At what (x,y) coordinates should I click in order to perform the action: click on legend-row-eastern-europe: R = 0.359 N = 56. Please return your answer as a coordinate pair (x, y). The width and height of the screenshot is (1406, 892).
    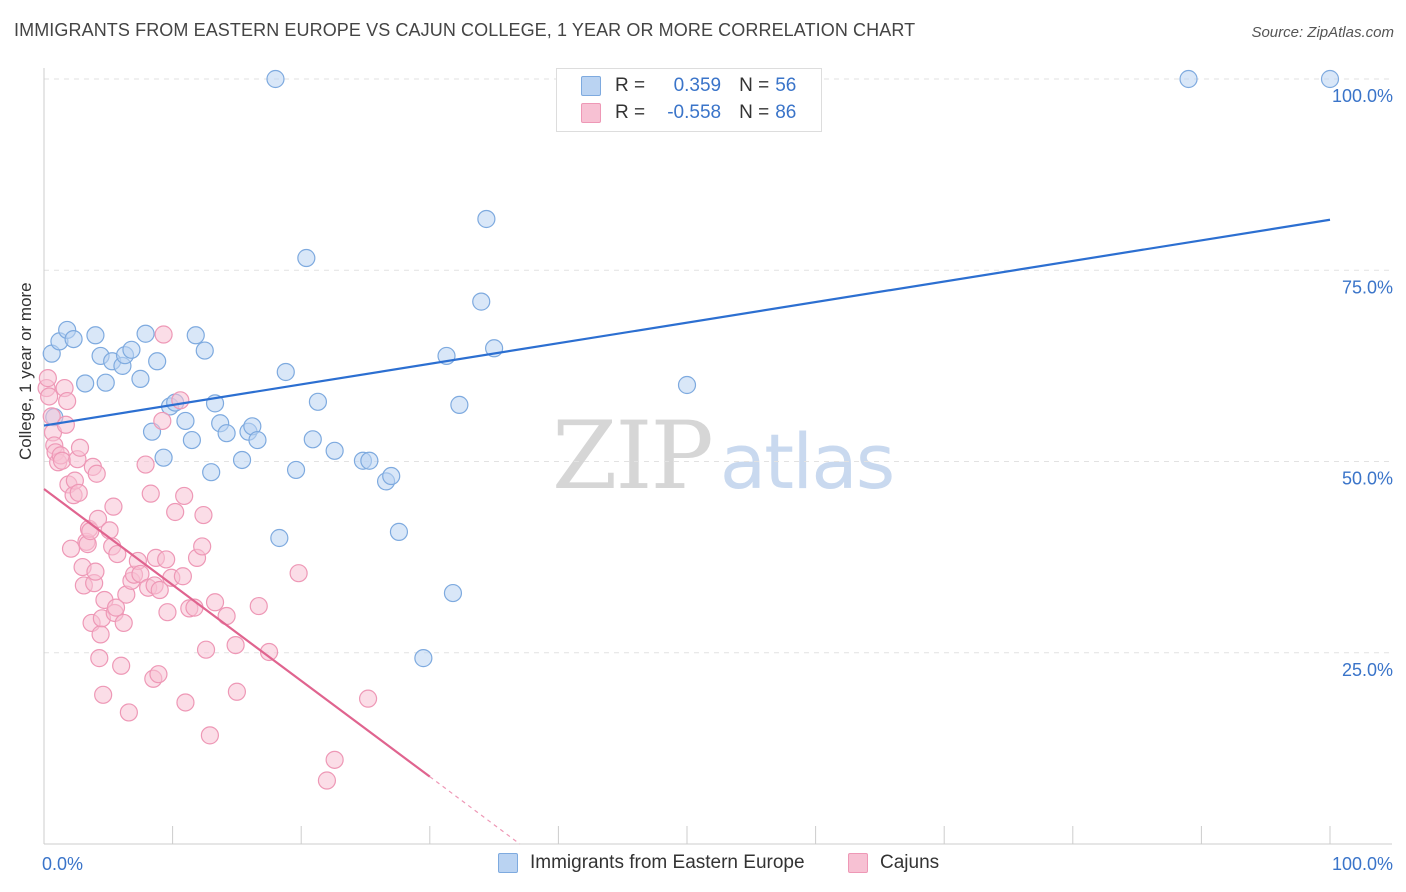
    Looking at the image, I should click on (688, 86).